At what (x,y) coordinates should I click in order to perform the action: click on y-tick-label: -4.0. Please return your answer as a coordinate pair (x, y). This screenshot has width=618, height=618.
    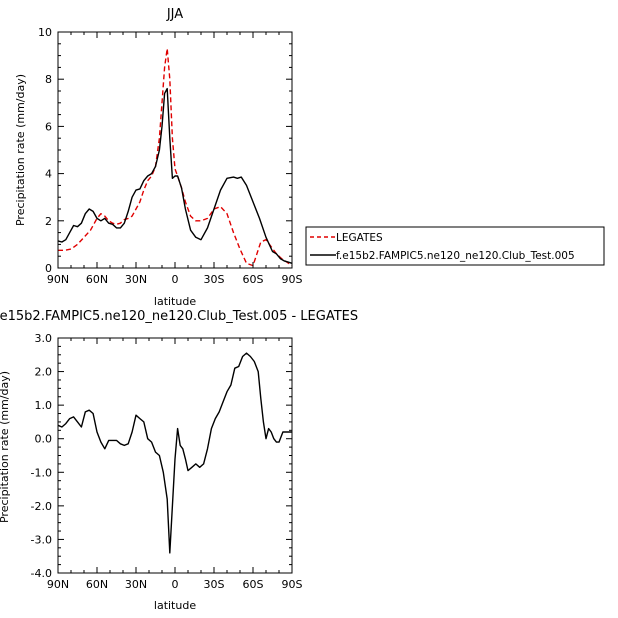
    Looking at the image, I should click on (41, 573).